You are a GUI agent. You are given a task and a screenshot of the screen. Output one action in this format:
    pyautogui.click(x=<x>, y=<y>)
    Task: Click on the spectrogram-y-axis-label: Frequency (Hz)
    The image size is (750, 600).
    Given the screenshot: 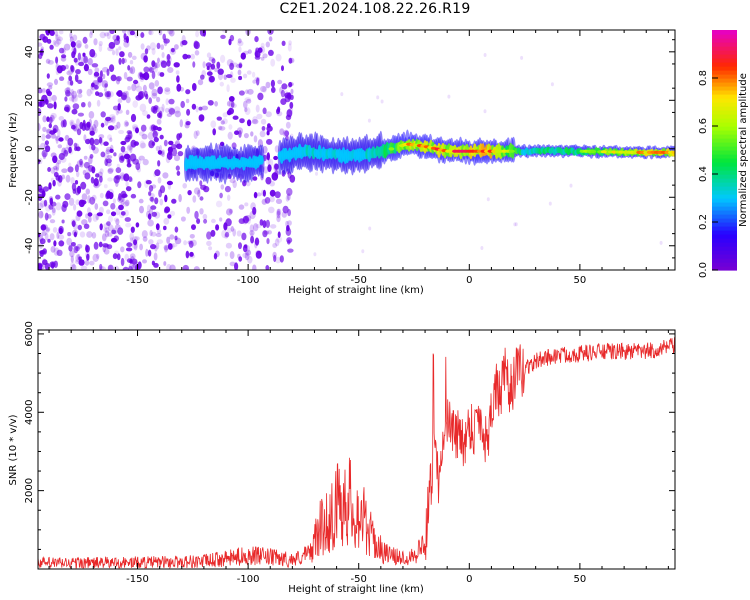 What is the action you would take?
    pyautogui.click(x=13, y=150)
    